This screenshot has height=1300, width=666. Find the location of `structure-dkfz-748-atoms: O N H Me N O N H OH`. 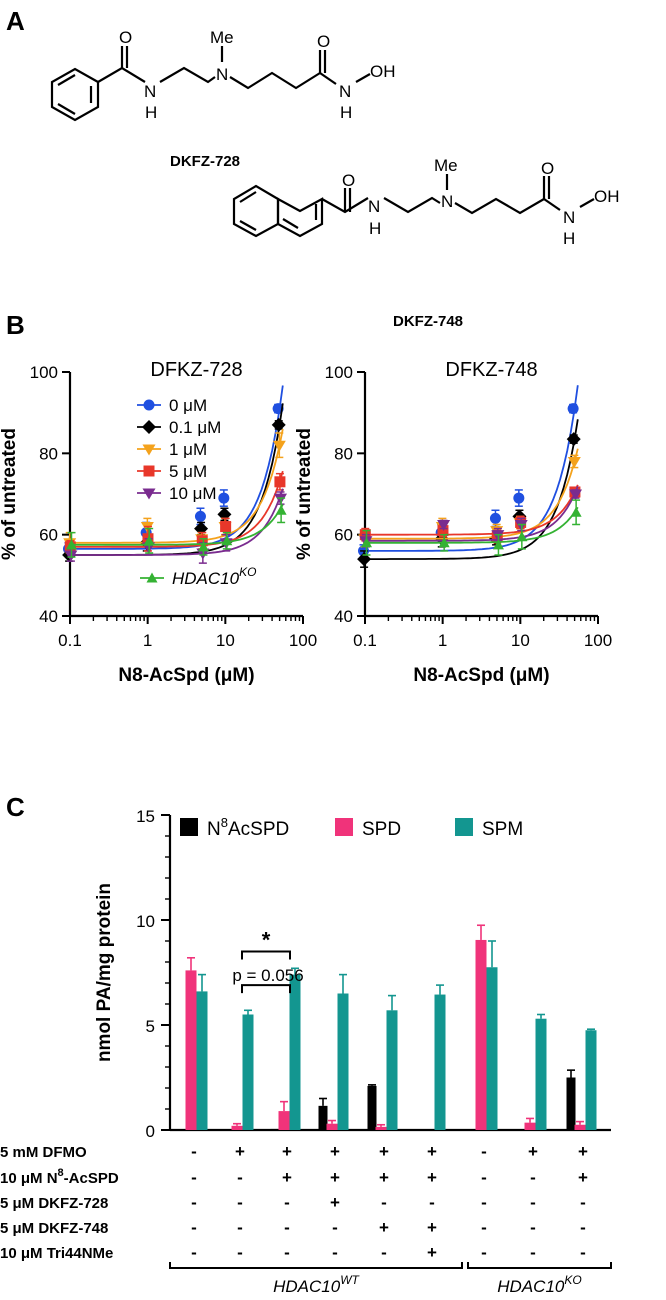

structure-dkfz-748-atoms: O N H Me N O N H OH is located at coordinates (481, 202).